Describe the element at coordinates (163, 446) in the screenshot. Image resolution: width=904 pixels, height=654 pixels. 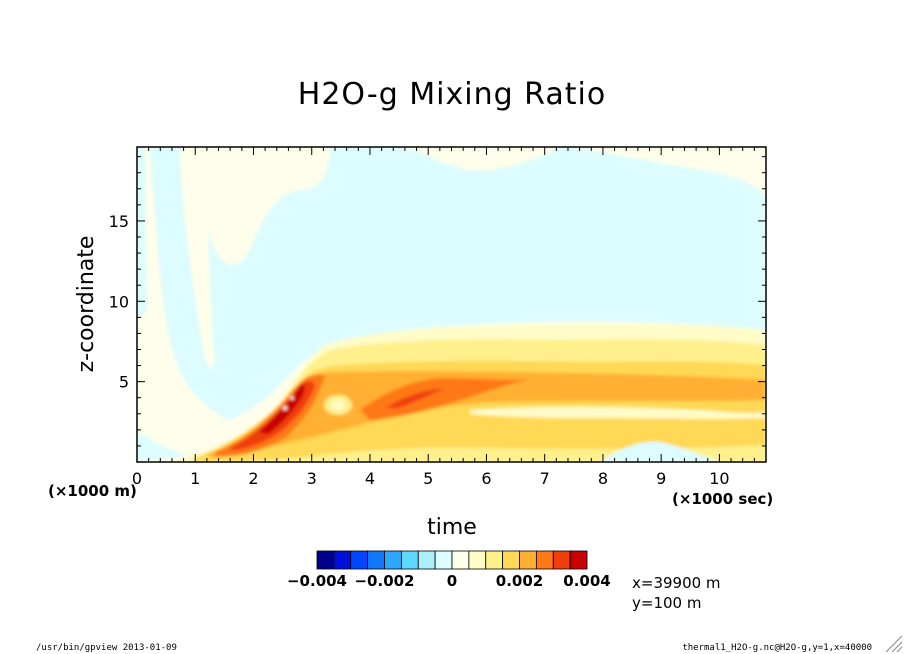
I see `contour-dry-lower-left` at that location.